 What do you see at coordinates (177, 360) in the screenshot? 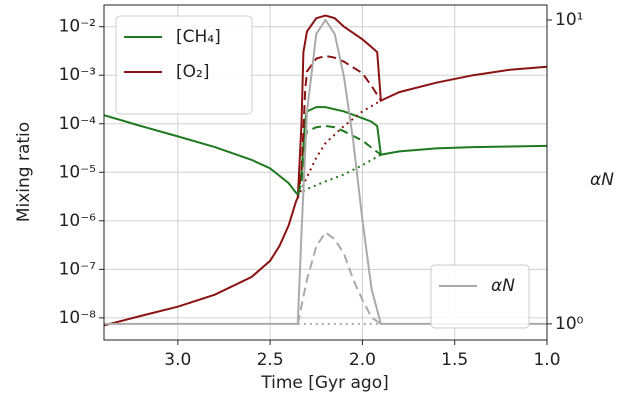
I see `x-tick-label: 3.0` at bounding box center [177, 360].